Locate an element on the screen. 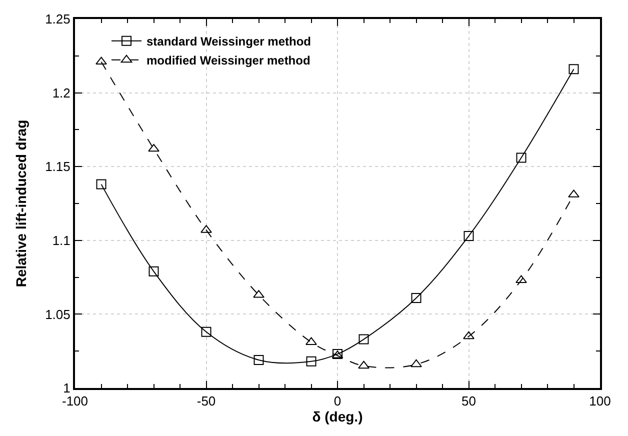 This screenshot has height=436, width=628. x-tick-label: 50 is located at coordinates (469, 401).